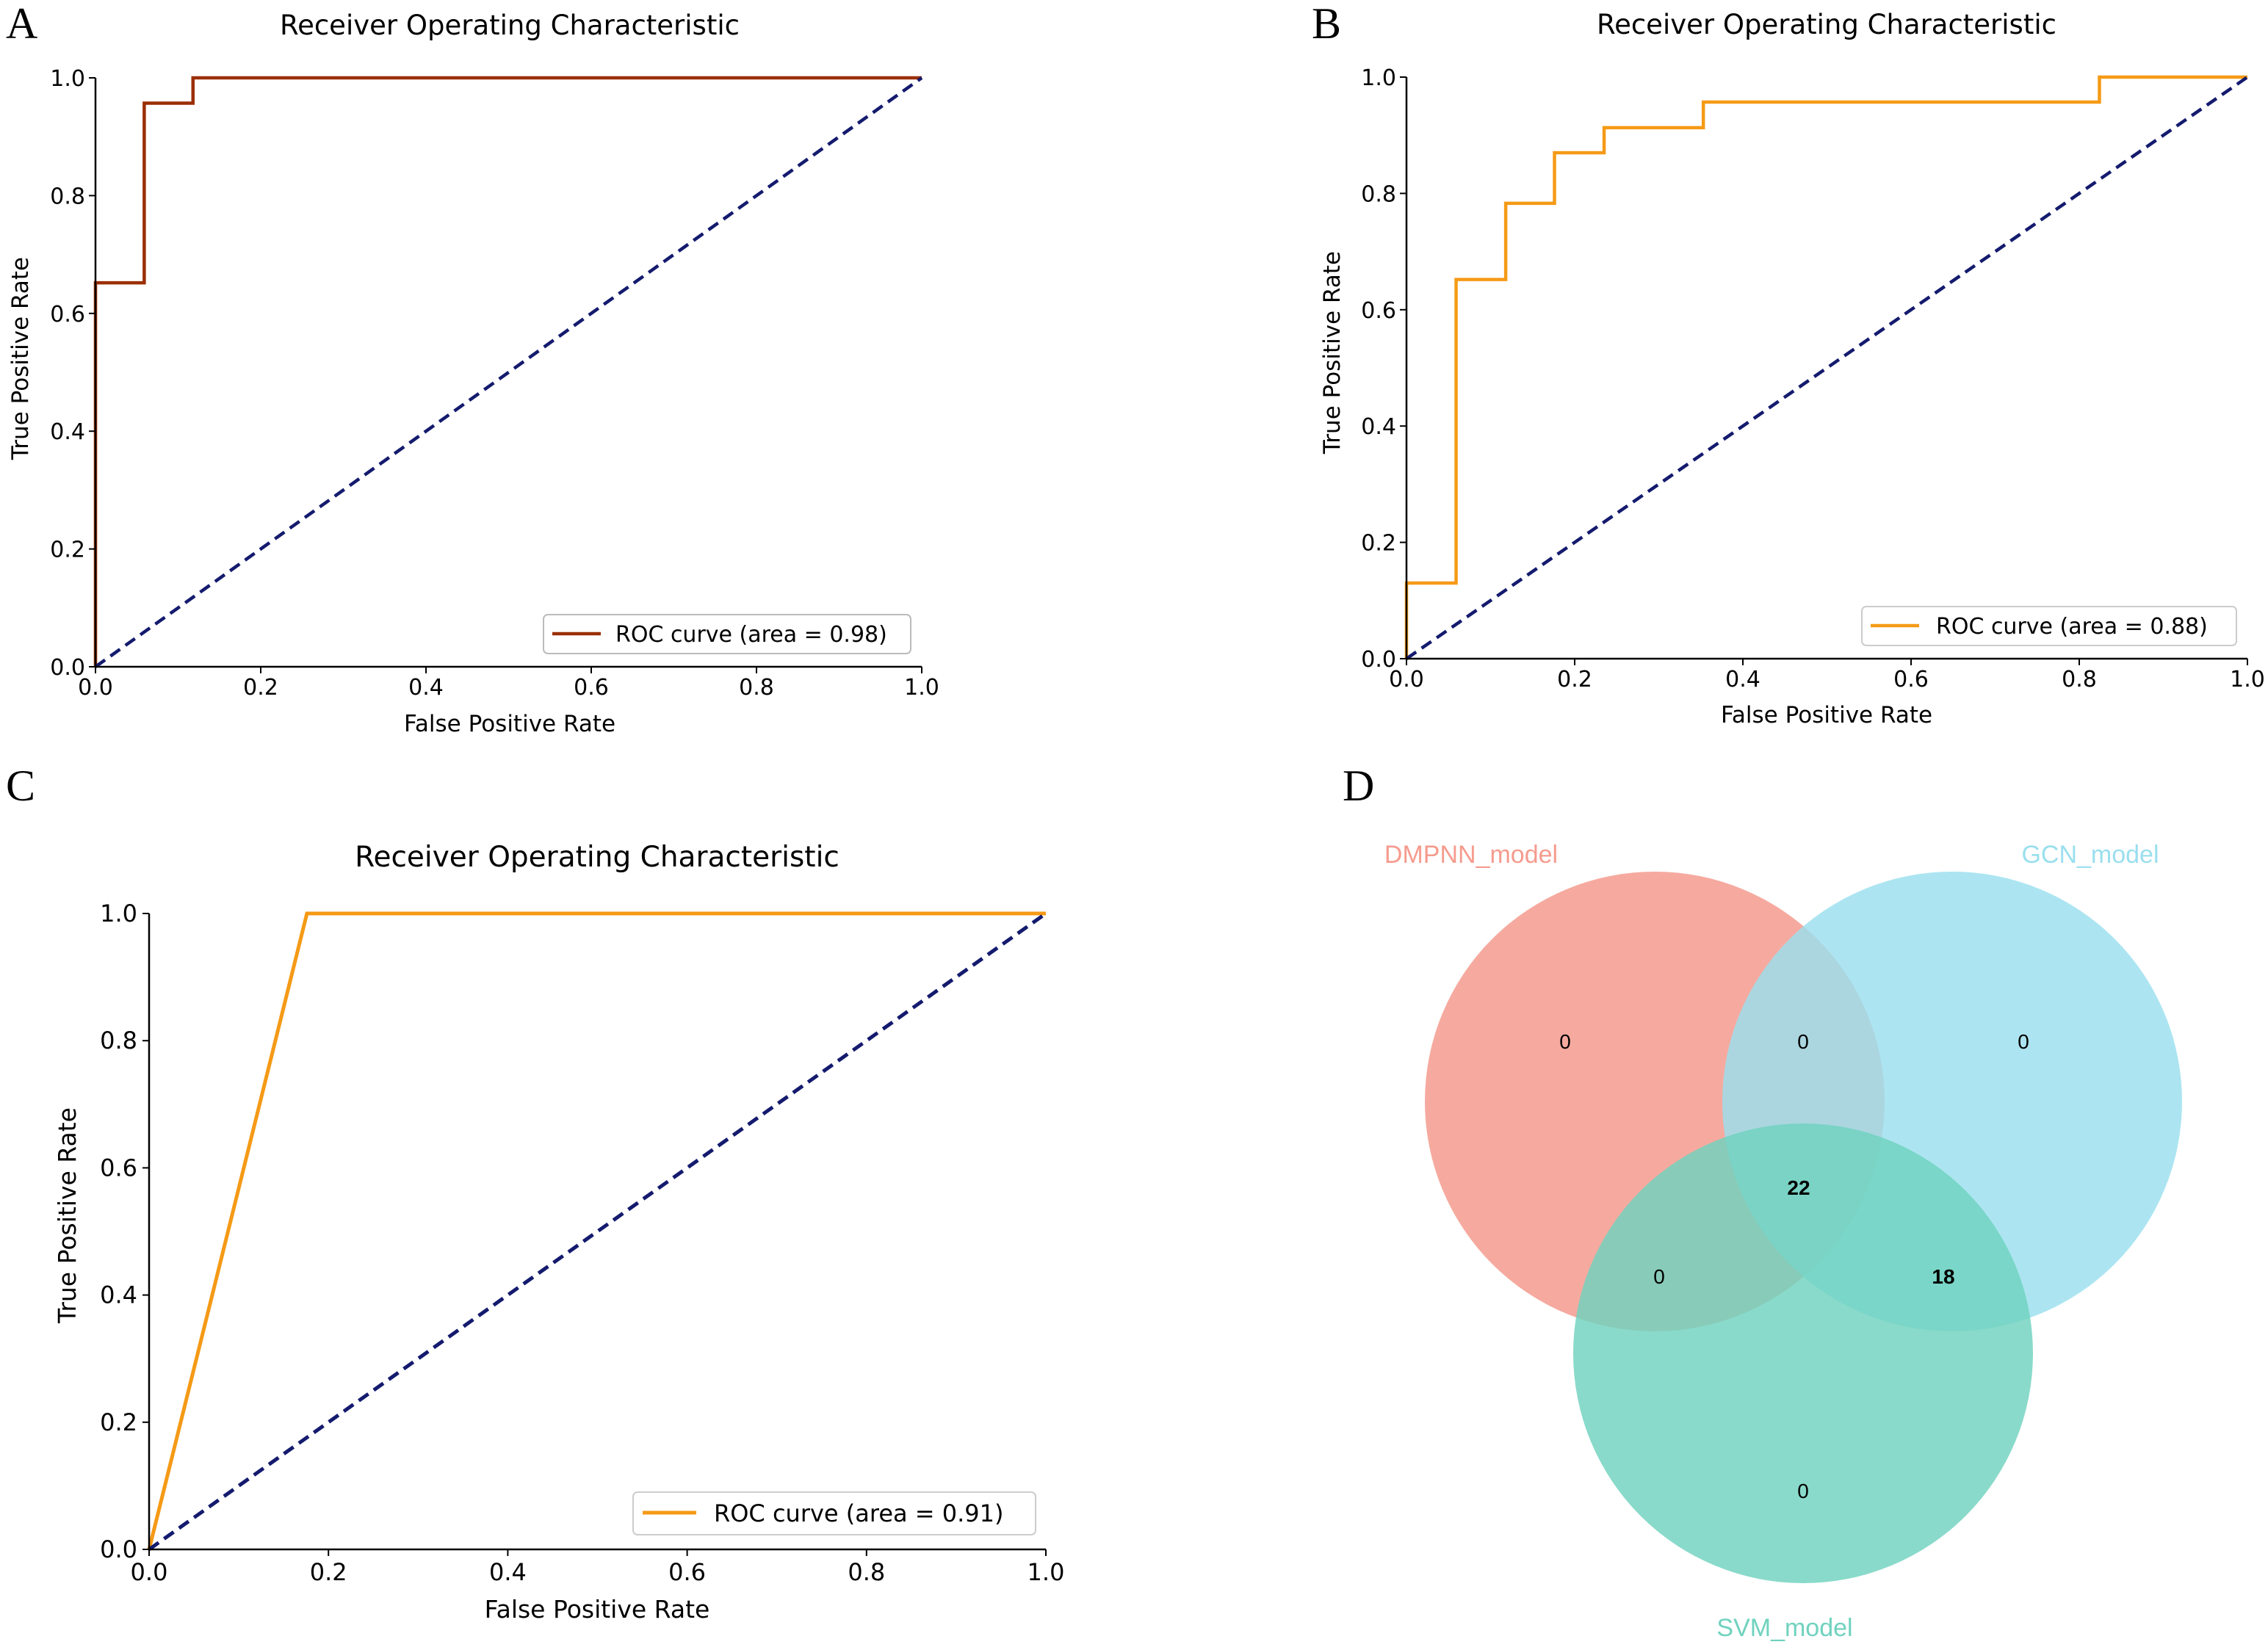  I want to click on panel-letter-a: A, so click(21, 24).